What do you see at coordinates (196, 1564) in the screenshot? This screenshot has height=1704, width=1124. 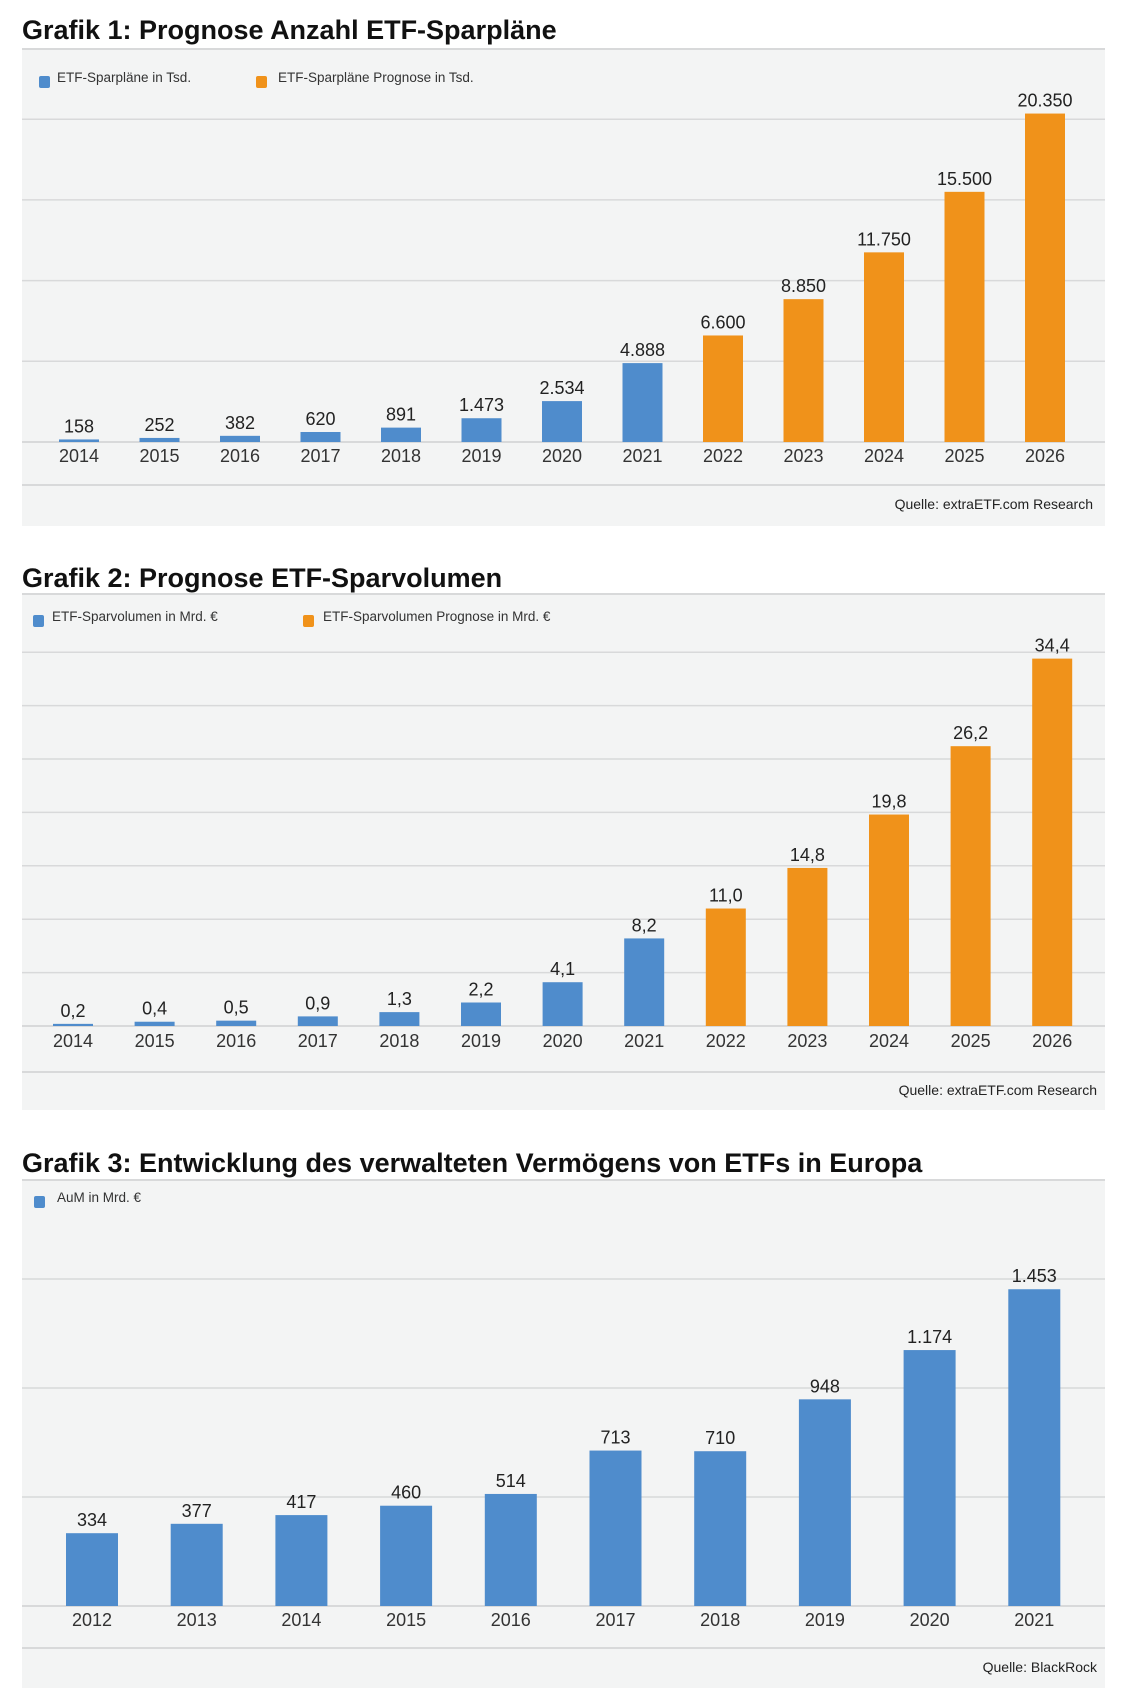 I see `bar-2013` at bounding box center [196, 1564].